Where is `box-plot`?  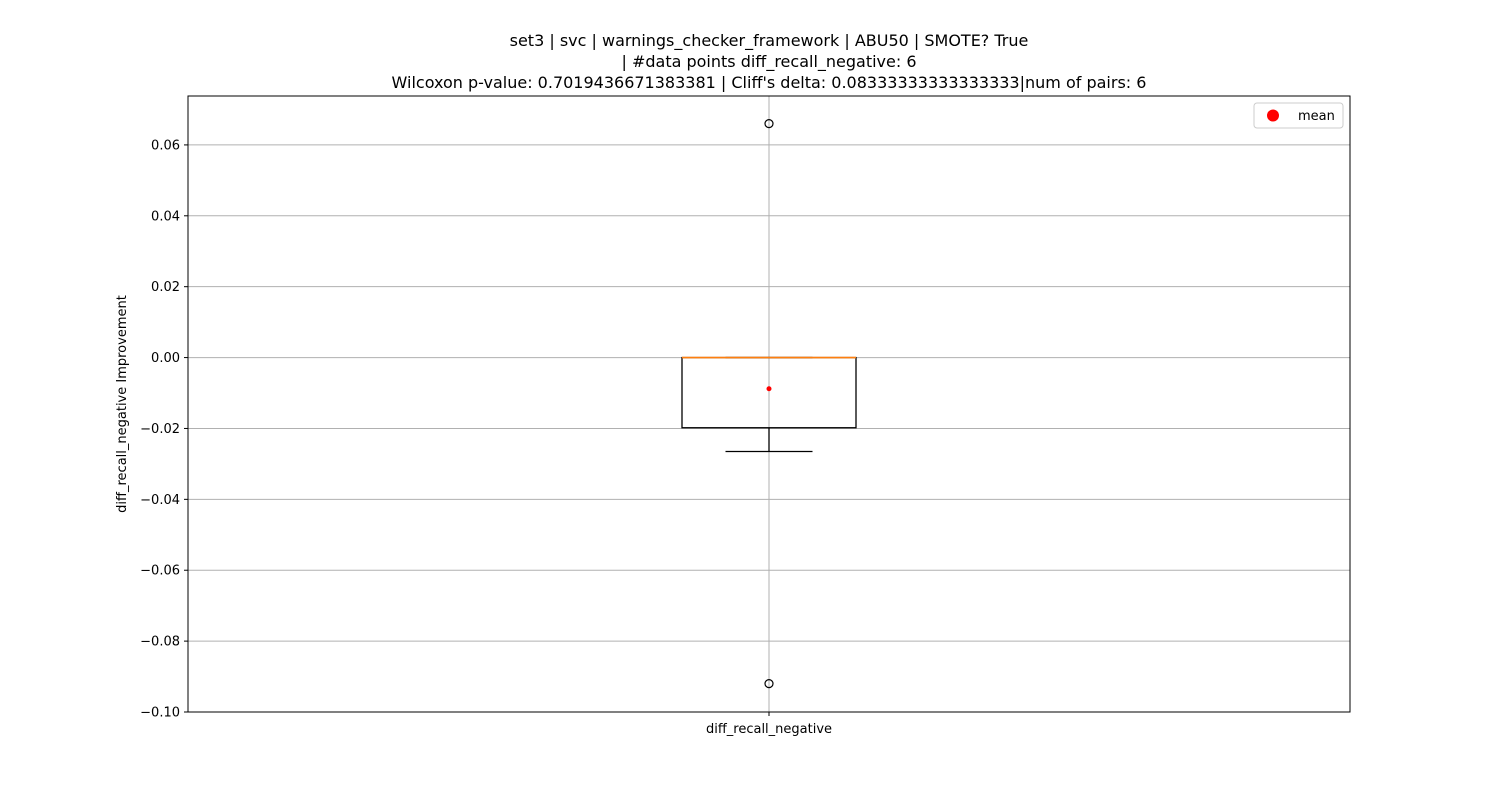 box-plot is located at coordinates (769, 404).